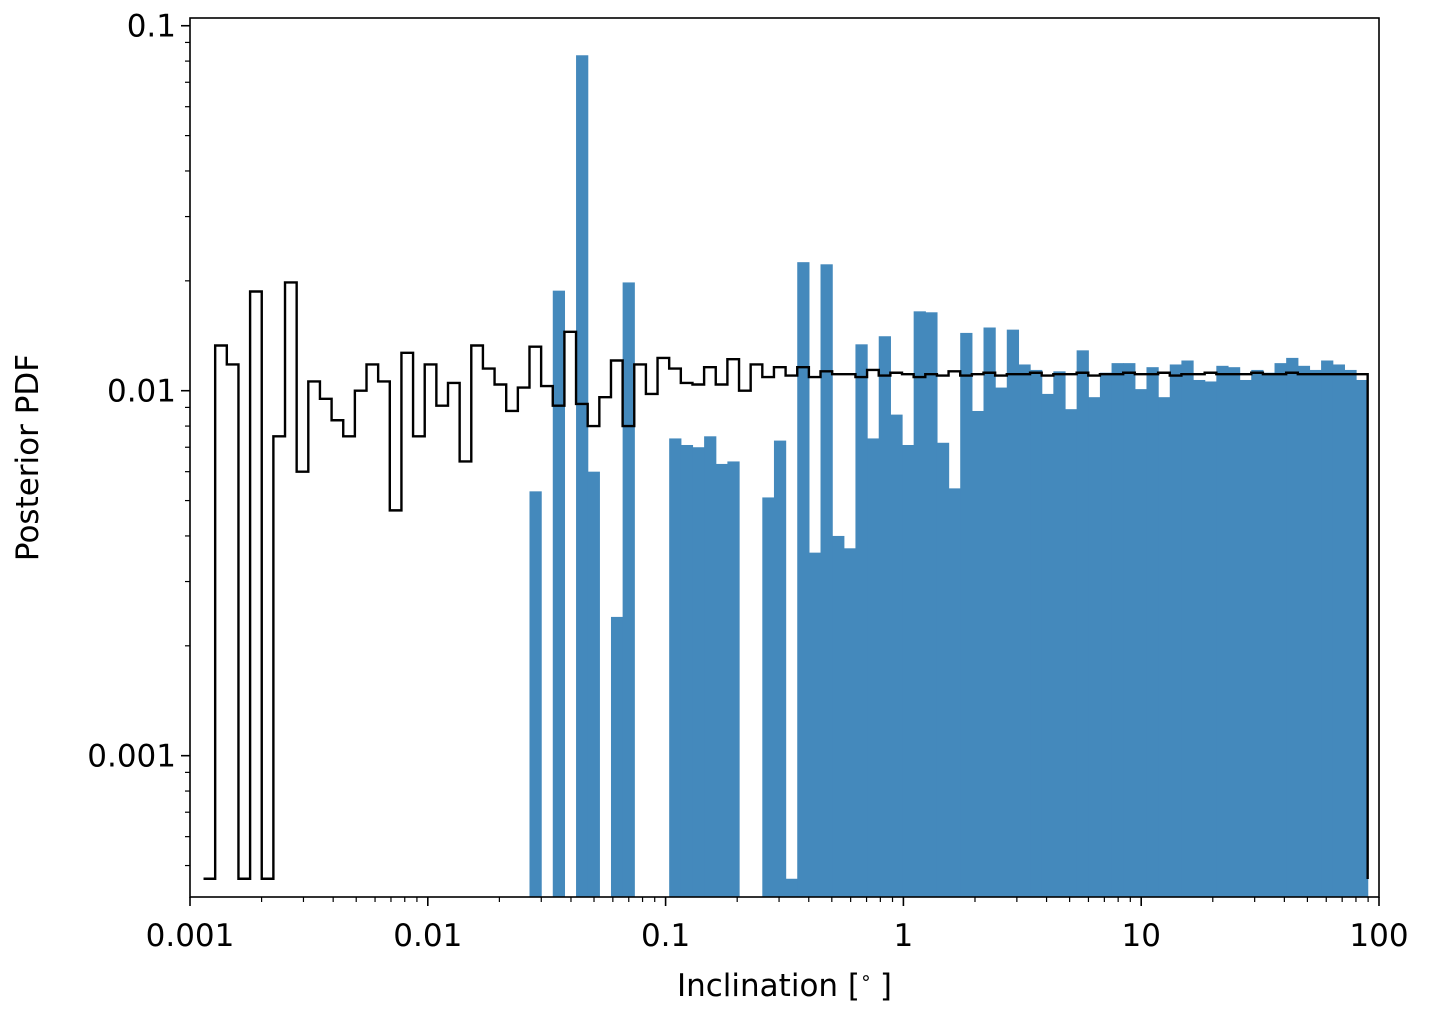 The height and width of the screenshot is (1012, 1434). Describe the element at coordinates (866, 978) in the screenshot. I see `degree-symbol: ∘` at that location.